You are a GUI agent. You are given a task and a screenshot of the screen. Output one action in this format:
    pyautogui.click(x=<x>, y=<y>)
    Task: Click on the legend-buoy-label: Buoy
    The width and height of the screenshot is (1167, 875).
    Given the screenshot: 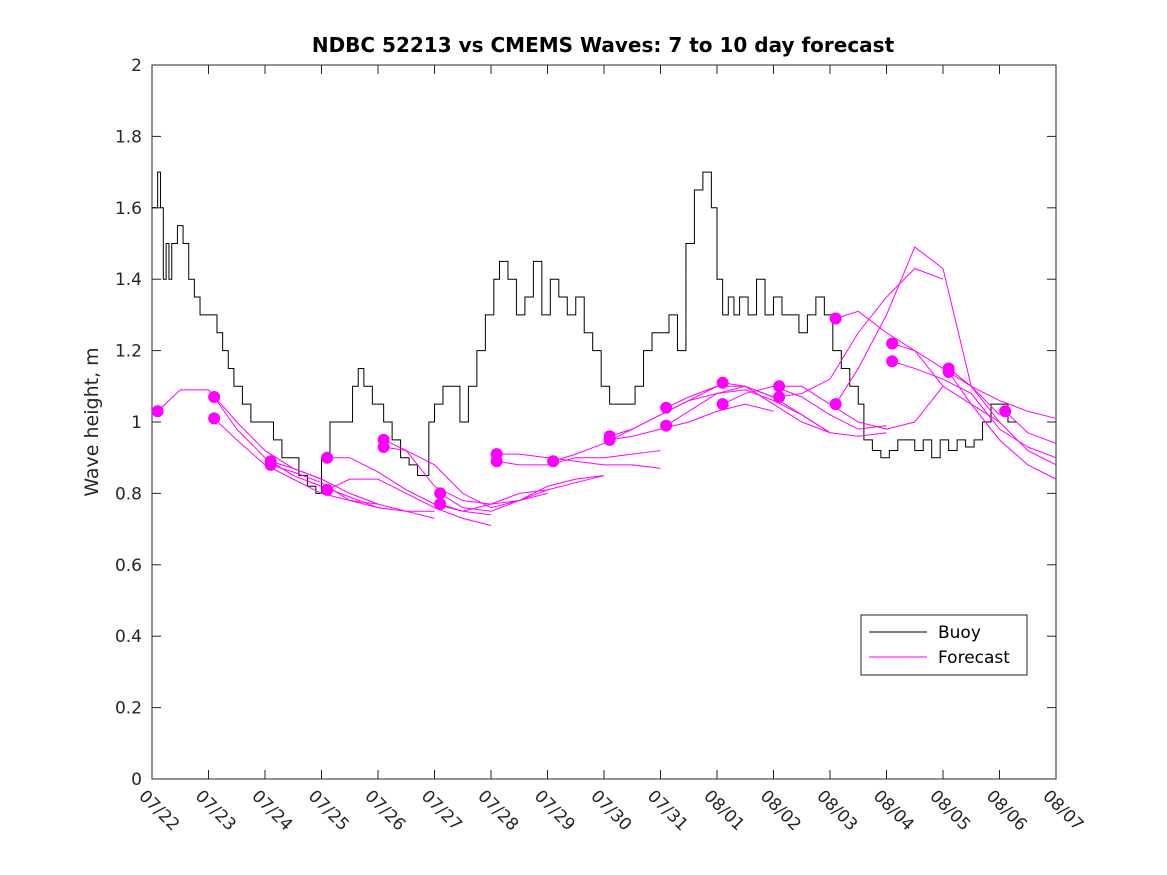 What is the action you would take?
    pyautogui.click(x=959, y=633)
    